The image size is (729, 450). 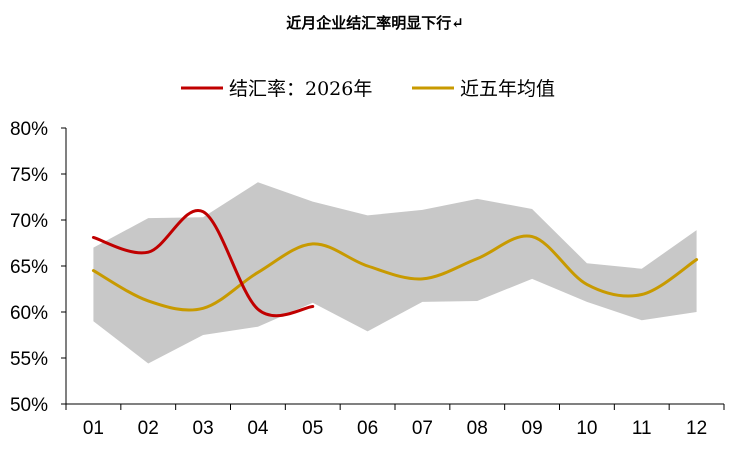 I want to click on series-line-2026, so click(x=203, y=263).